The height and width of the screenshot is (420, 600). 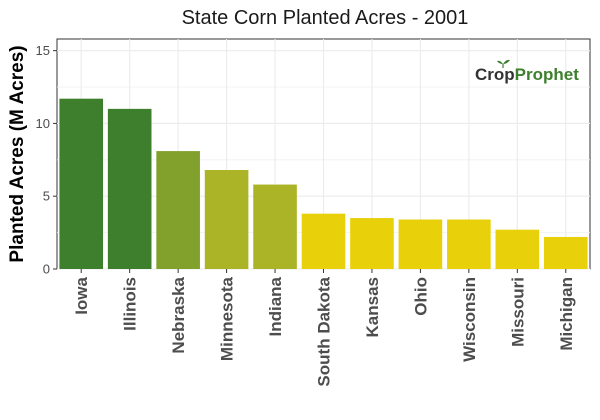 I want to click on y-axis-ticks: 0 5 10 15, so click(x=46, y=160).